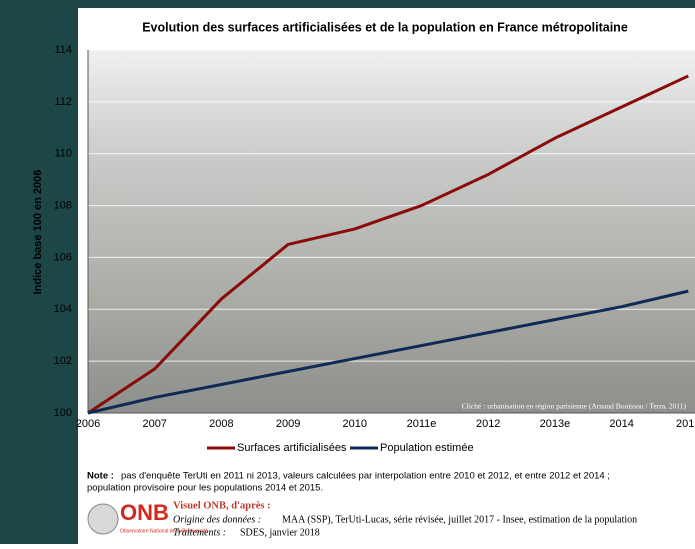  What do you see at coordinates (621, 424) in the screenshot?
I see `x-tick-label: 2014` at bounding box center [621, 424].